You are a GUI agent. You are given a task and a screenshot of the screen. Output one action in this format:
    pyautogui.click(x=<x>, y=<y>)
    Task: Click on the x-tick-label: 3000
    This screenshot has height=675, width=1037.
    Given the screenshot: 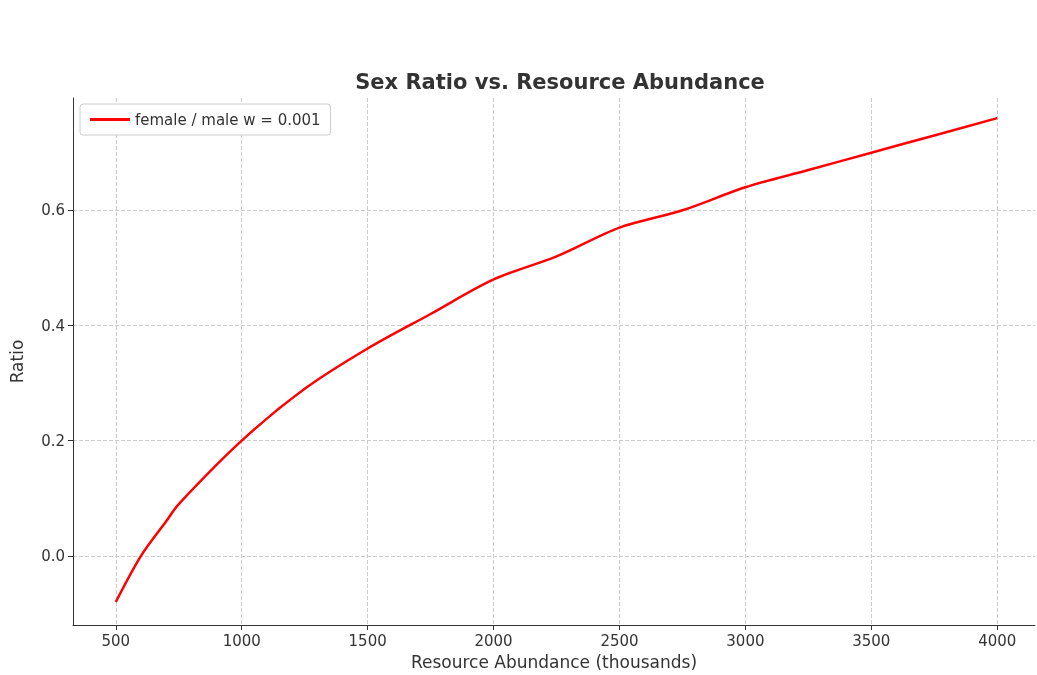 What is the action you would take?
    pyautogui.click(x=745, y=640)
    